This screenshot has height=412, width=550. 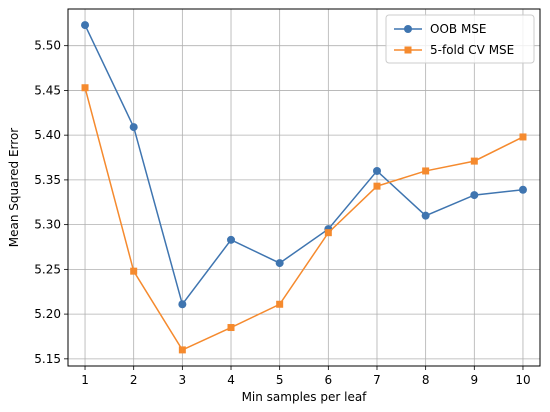 I want to click on y-tick-label: 5.35, so click(x=47, y=180).